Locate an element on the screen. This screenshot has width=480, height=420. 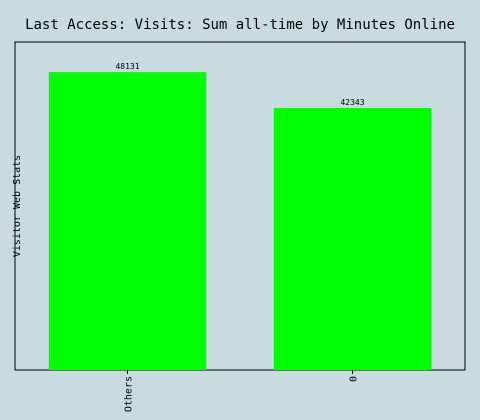
x-ticks-group is located at coordinates (240, 372).